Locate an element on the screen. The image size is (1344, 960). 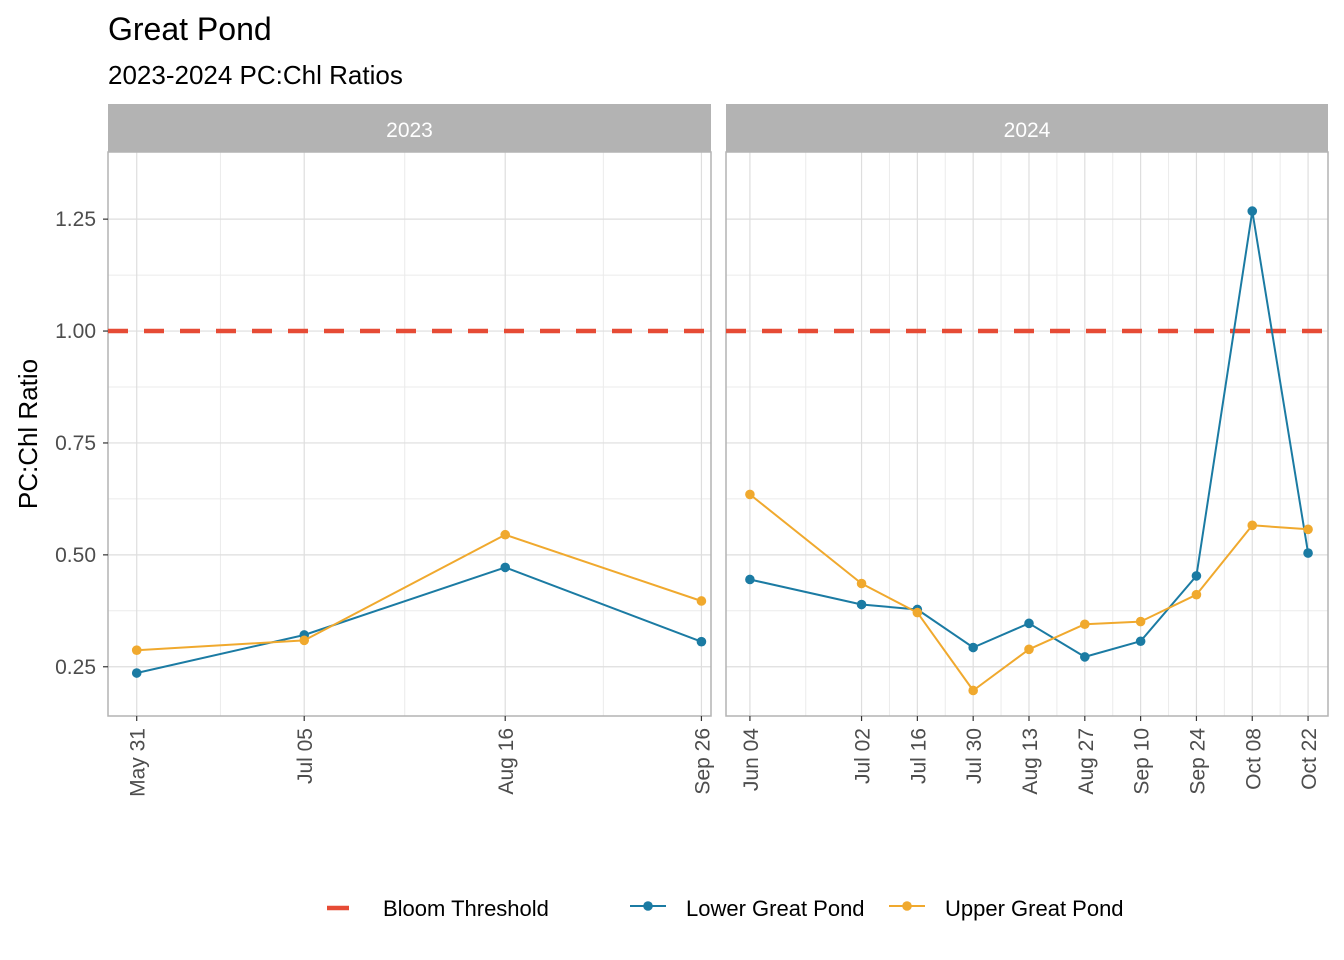
y-tick-label: 1.25 is located at coordinates (75, 219).